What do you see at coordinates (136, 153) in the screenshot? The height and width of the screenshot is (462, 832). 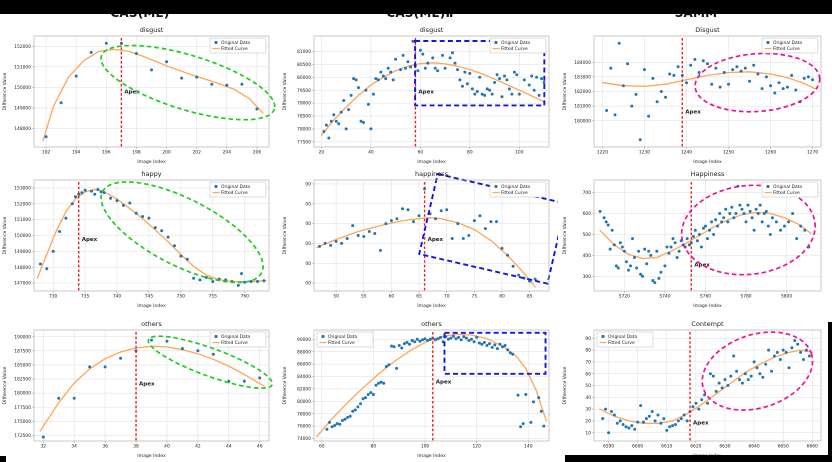 I see `svg-text: 198` at bounding box center [136, 153].